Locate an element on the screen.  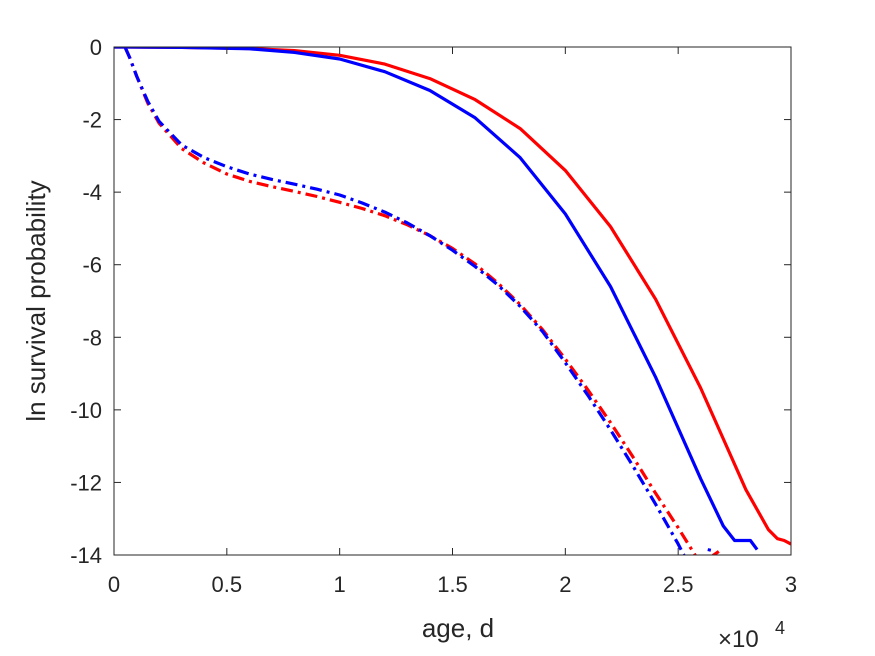
y-tick-label: -10 is located at coordinates (86, 410).